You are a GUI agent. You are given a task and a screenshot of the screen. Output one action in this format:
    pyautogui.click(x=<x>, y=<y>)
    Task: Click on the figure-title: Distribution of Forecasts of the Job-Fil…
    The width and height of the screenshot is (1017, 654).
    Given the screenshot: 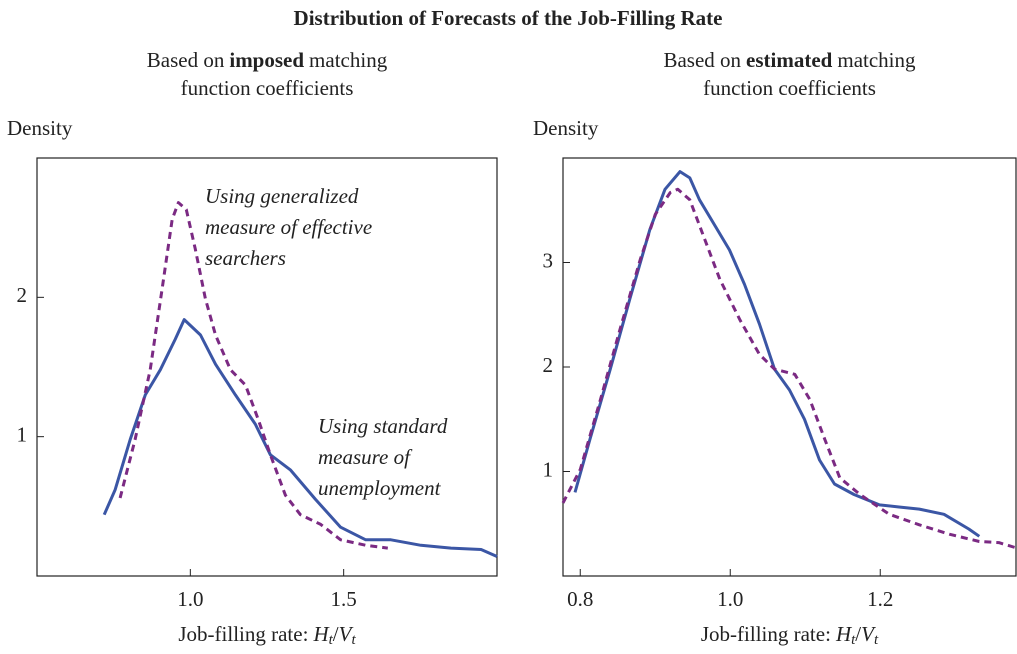 What is the action you would take?
    pyautogui.click(x=508, y=18)
    